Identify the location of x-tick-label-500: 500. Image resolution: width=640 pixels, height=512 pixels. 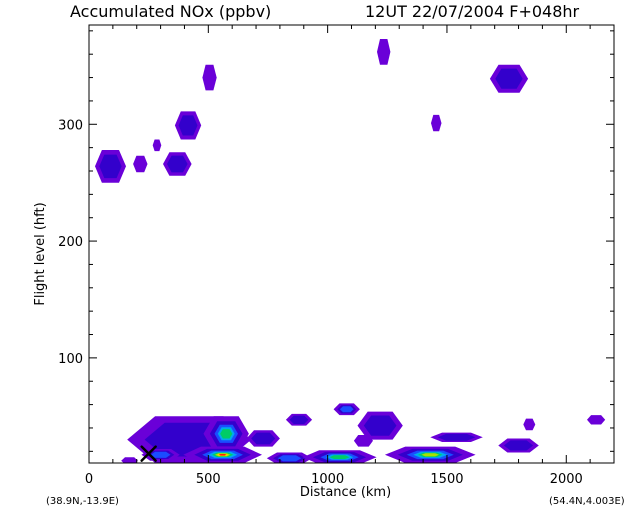
(208, 479).